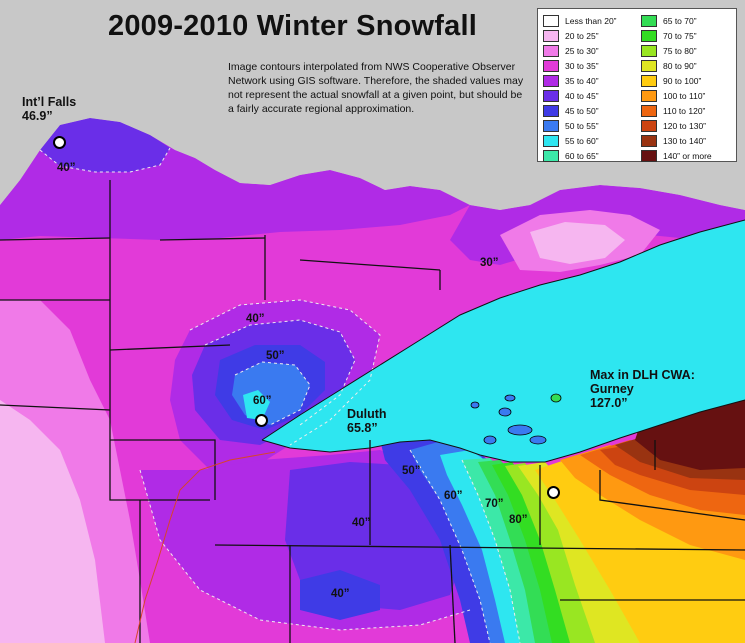 The width and height of the screenshot is (745, 643). Describe the element at coordinates (66, 168) in the screenshot. I see `contour-label-40-north: 40”` at that location.